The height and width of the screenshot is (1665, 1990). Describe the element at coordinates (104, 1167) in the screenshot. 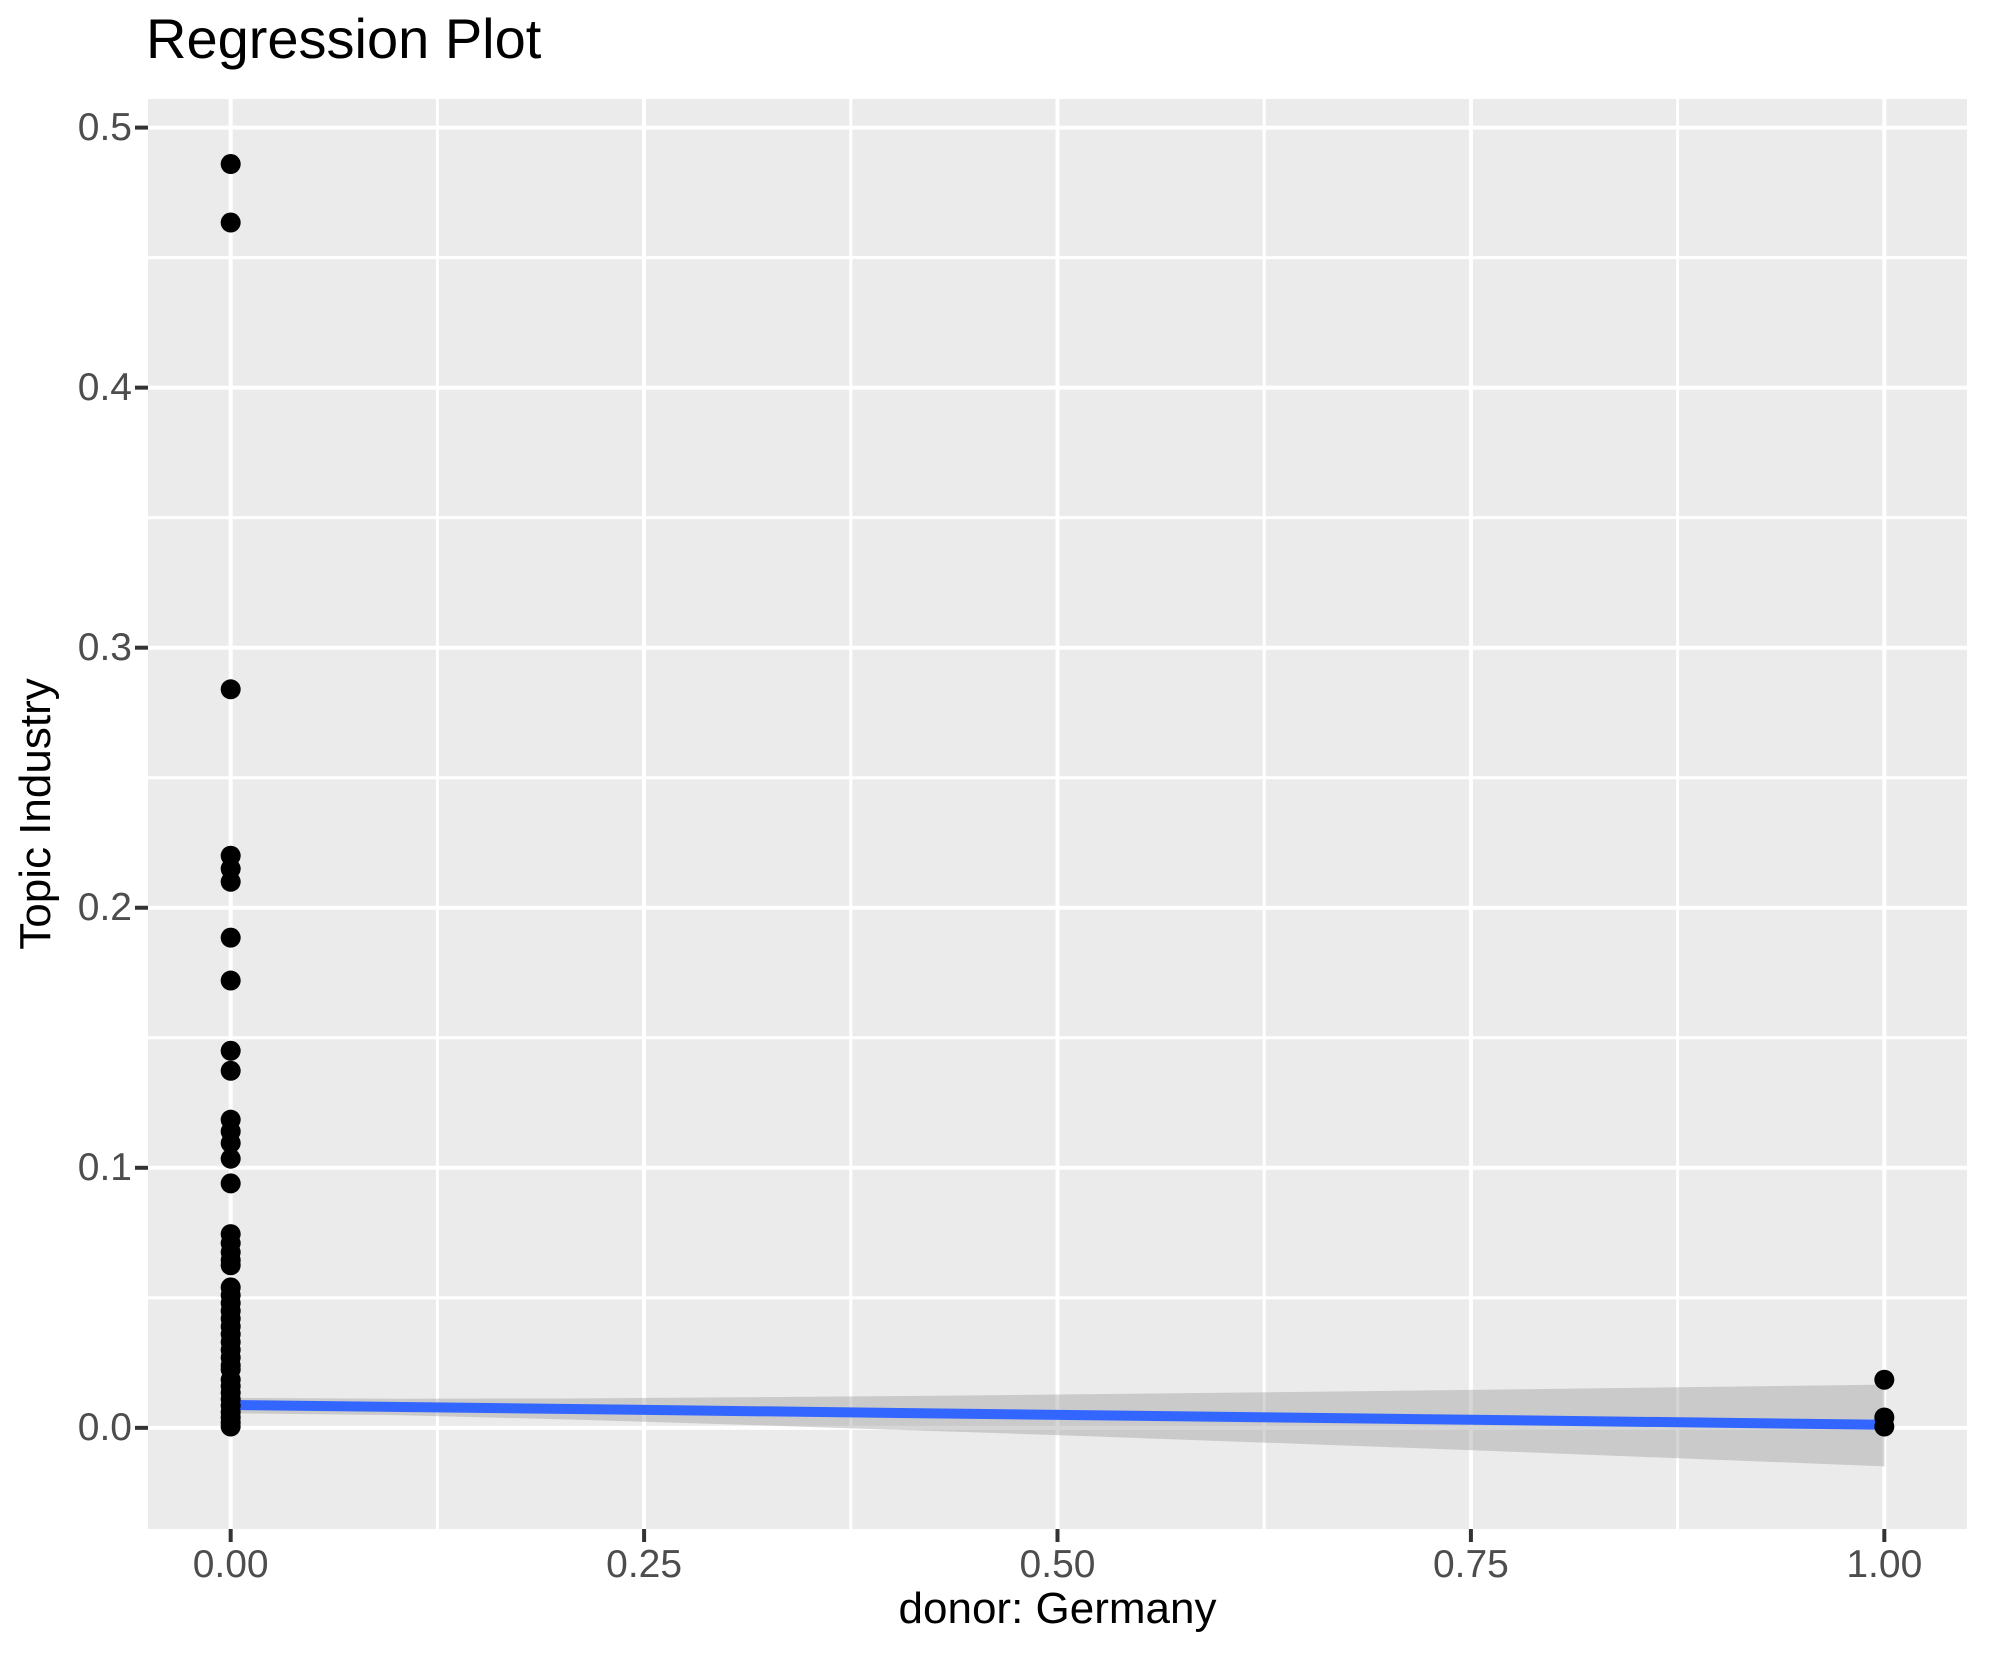

I see `y-tick-label: 0.1` at that location.